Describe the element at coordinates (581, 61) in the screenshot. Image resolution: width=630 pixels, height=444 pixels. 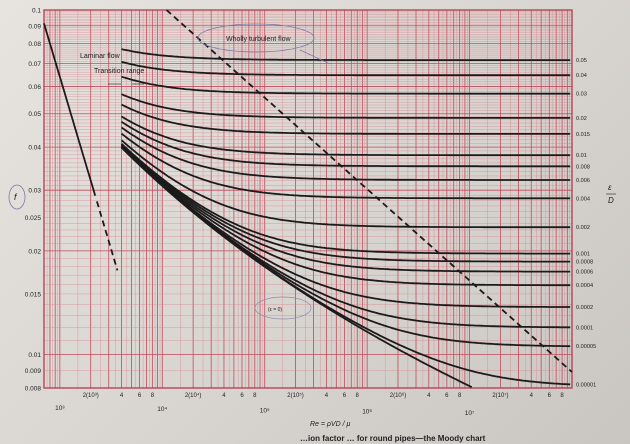
I see `roughness-label: 0.05` at that location.